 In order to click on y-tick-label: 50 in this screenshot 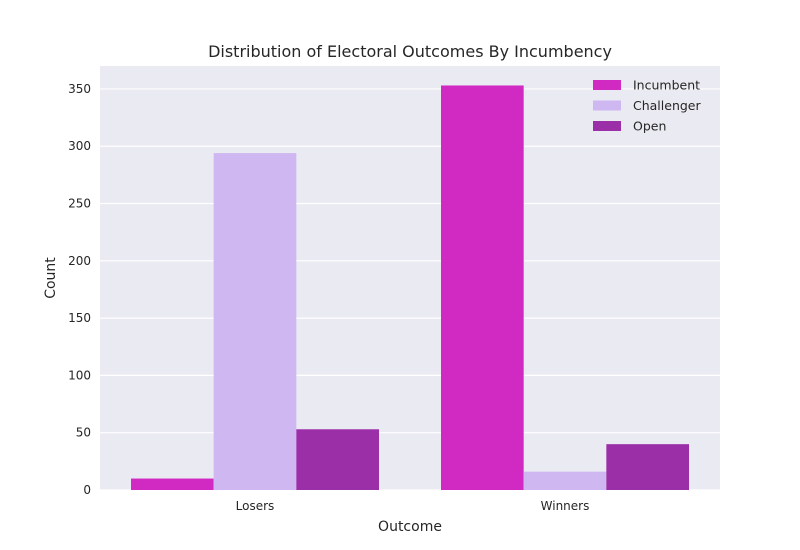, I will do `click(83, 433)`.